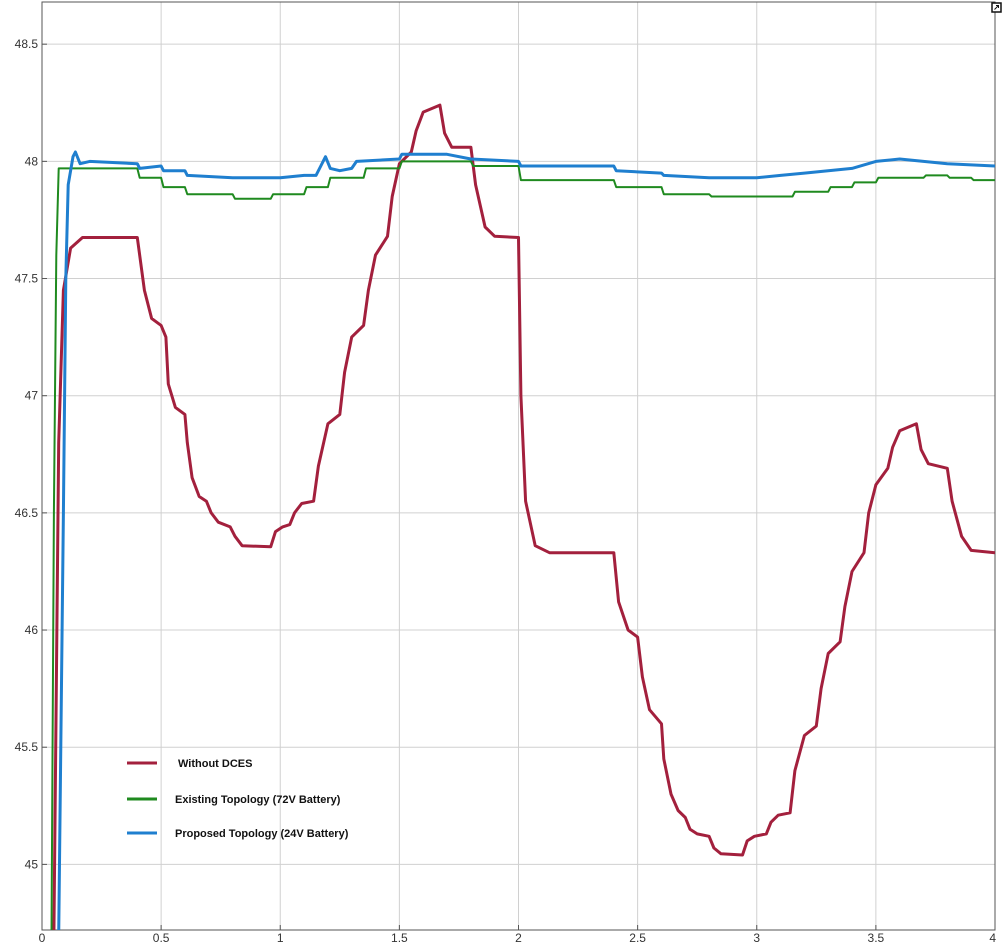 Image resolution: width=1003 pixels, height=943 pixels. Describe the element at coordinates (518, 937) in the screenshot. I see `x-tick-label: 2` at that location.